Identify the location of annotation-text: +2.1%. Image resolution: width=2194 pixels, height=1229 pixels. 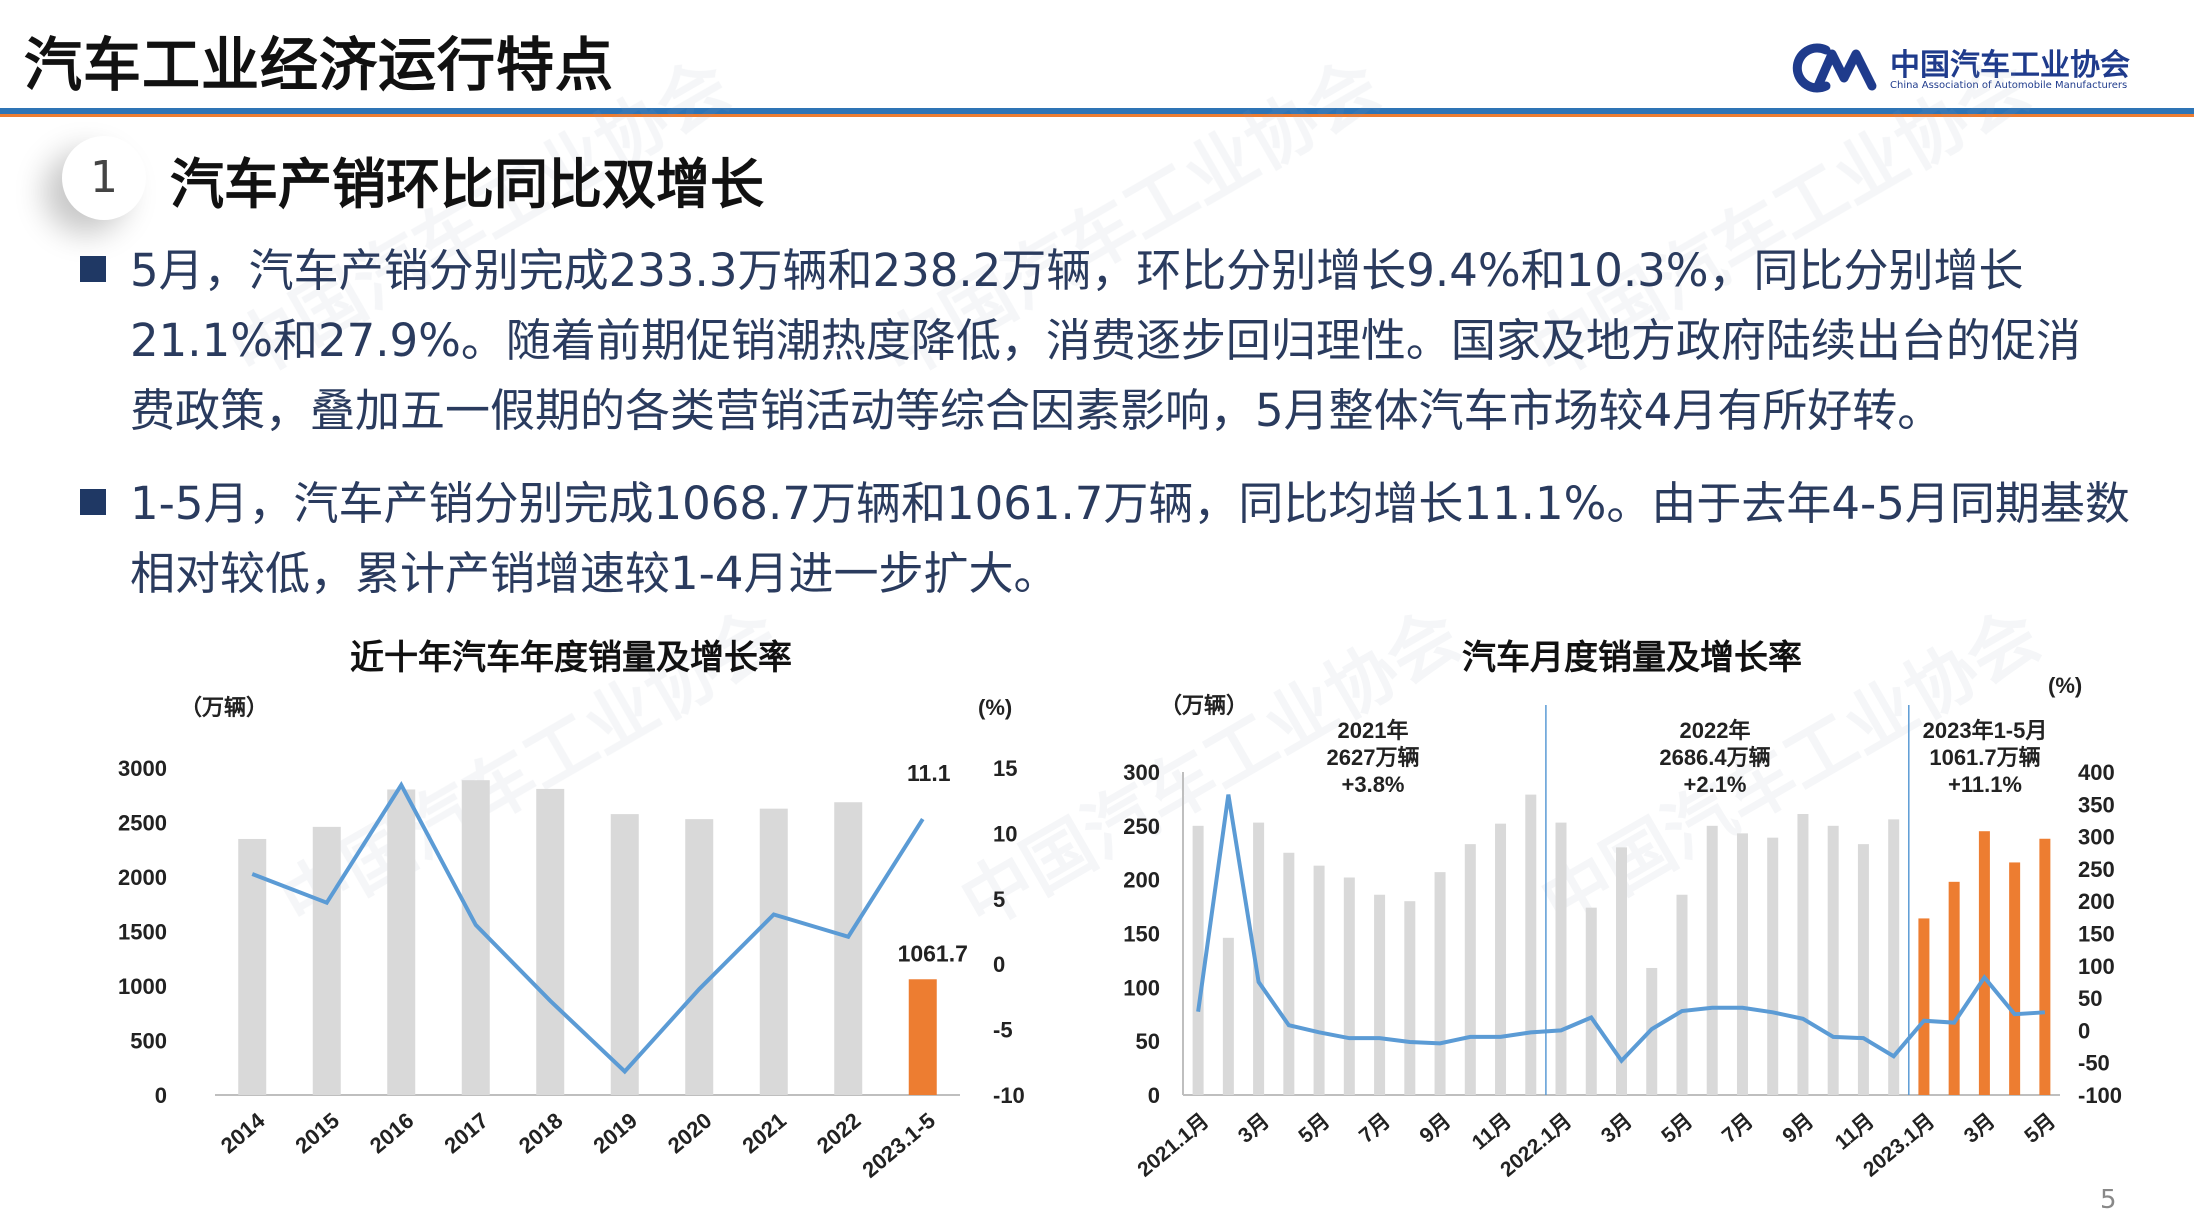
(1715, 784).